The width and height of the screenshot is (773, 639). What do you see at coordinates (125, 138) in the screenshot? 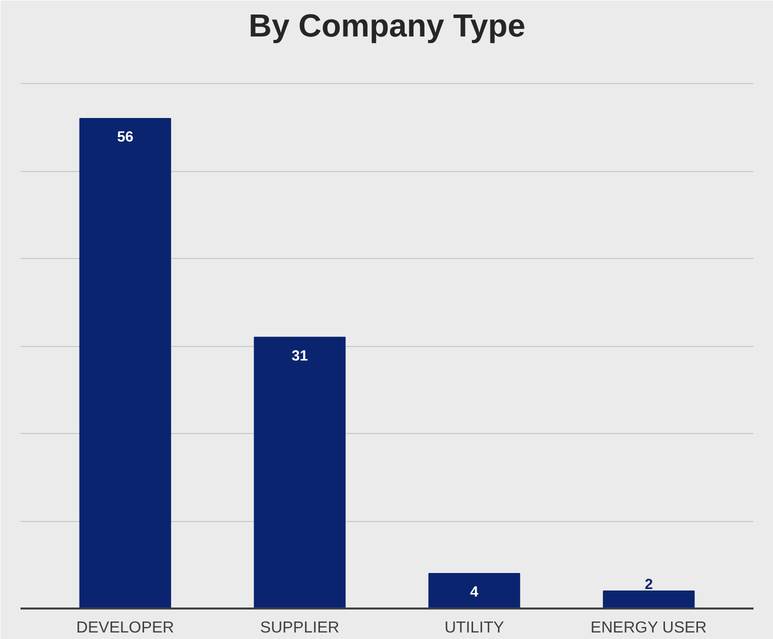
I see `data-label: 56` at bounding box center [125, 138].